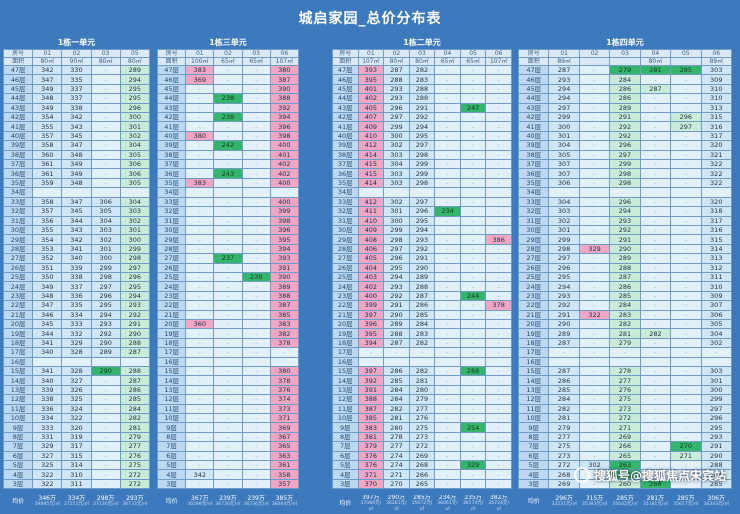 Image resolution: width=740 pixels, height=514 pixels. Describe the element at coordinates (284, 136) in the screenshot. I see `price-cell: 398` at that location.